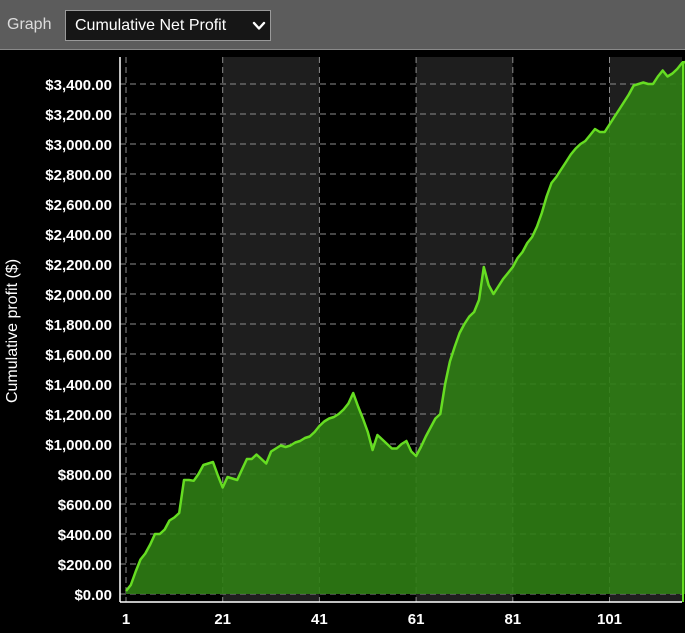 The height and width of the screenshot is (633, 685). What do you see at coordinates (85, 565) in the screenshot?
I see `y-tick-label: $200.00` at bounding box center [85, 565].